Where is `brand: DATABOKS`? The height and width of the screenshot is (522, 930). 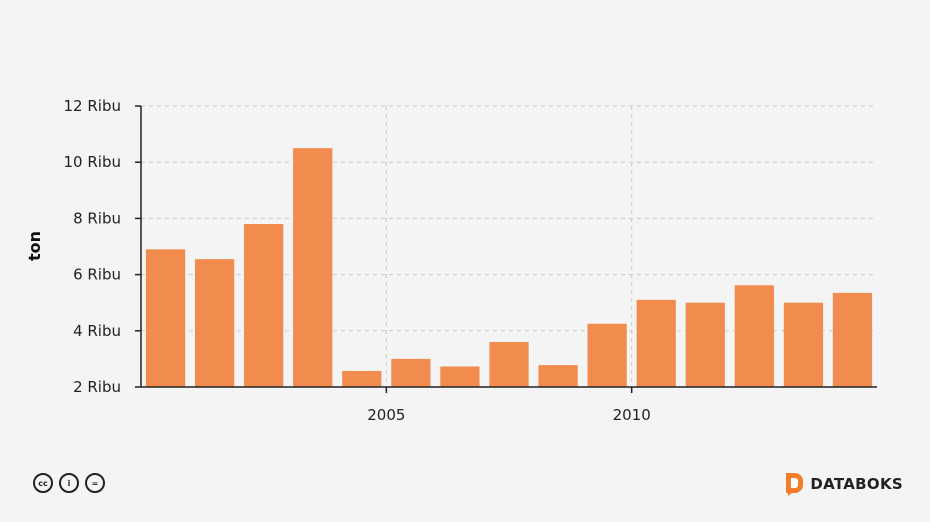
brand: DATABOKS is located at coordinates (843, 484).